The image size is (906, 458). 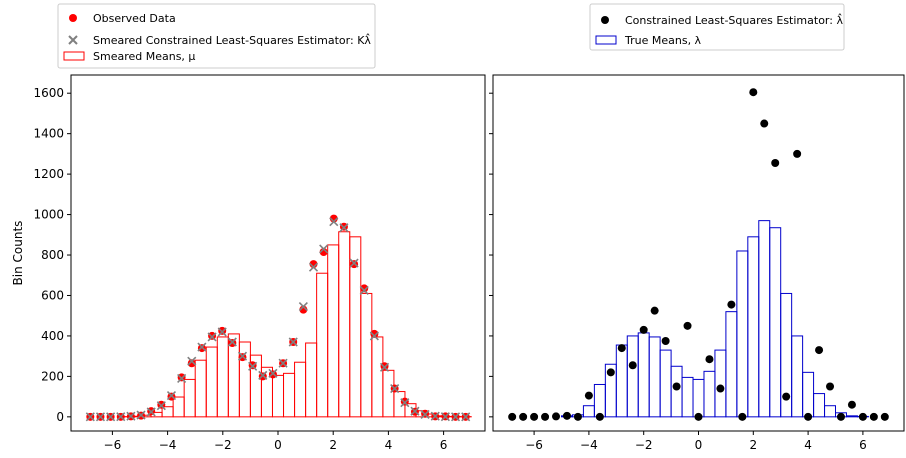 What do you see at coordinates (168, 445) in the screenshot?
I see `left-x-tick-label: −4` at bounding box center [168, 445].